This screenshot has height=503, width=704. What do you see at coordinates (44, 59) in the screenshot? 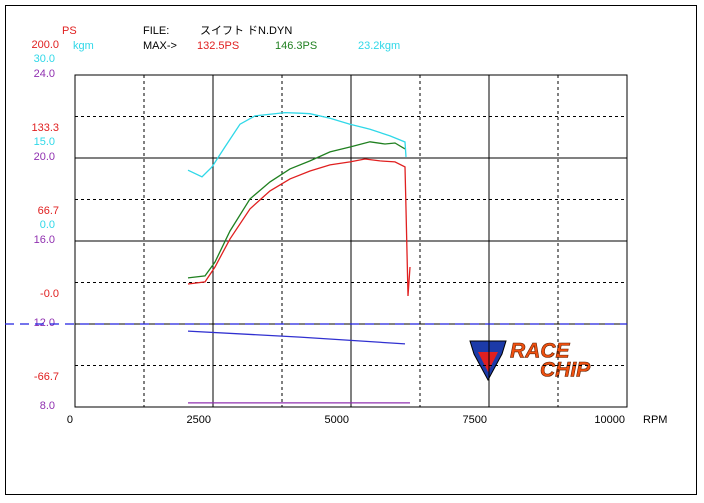
I see `y2-tick-label: 30.0` at bounding box center [44, 59].